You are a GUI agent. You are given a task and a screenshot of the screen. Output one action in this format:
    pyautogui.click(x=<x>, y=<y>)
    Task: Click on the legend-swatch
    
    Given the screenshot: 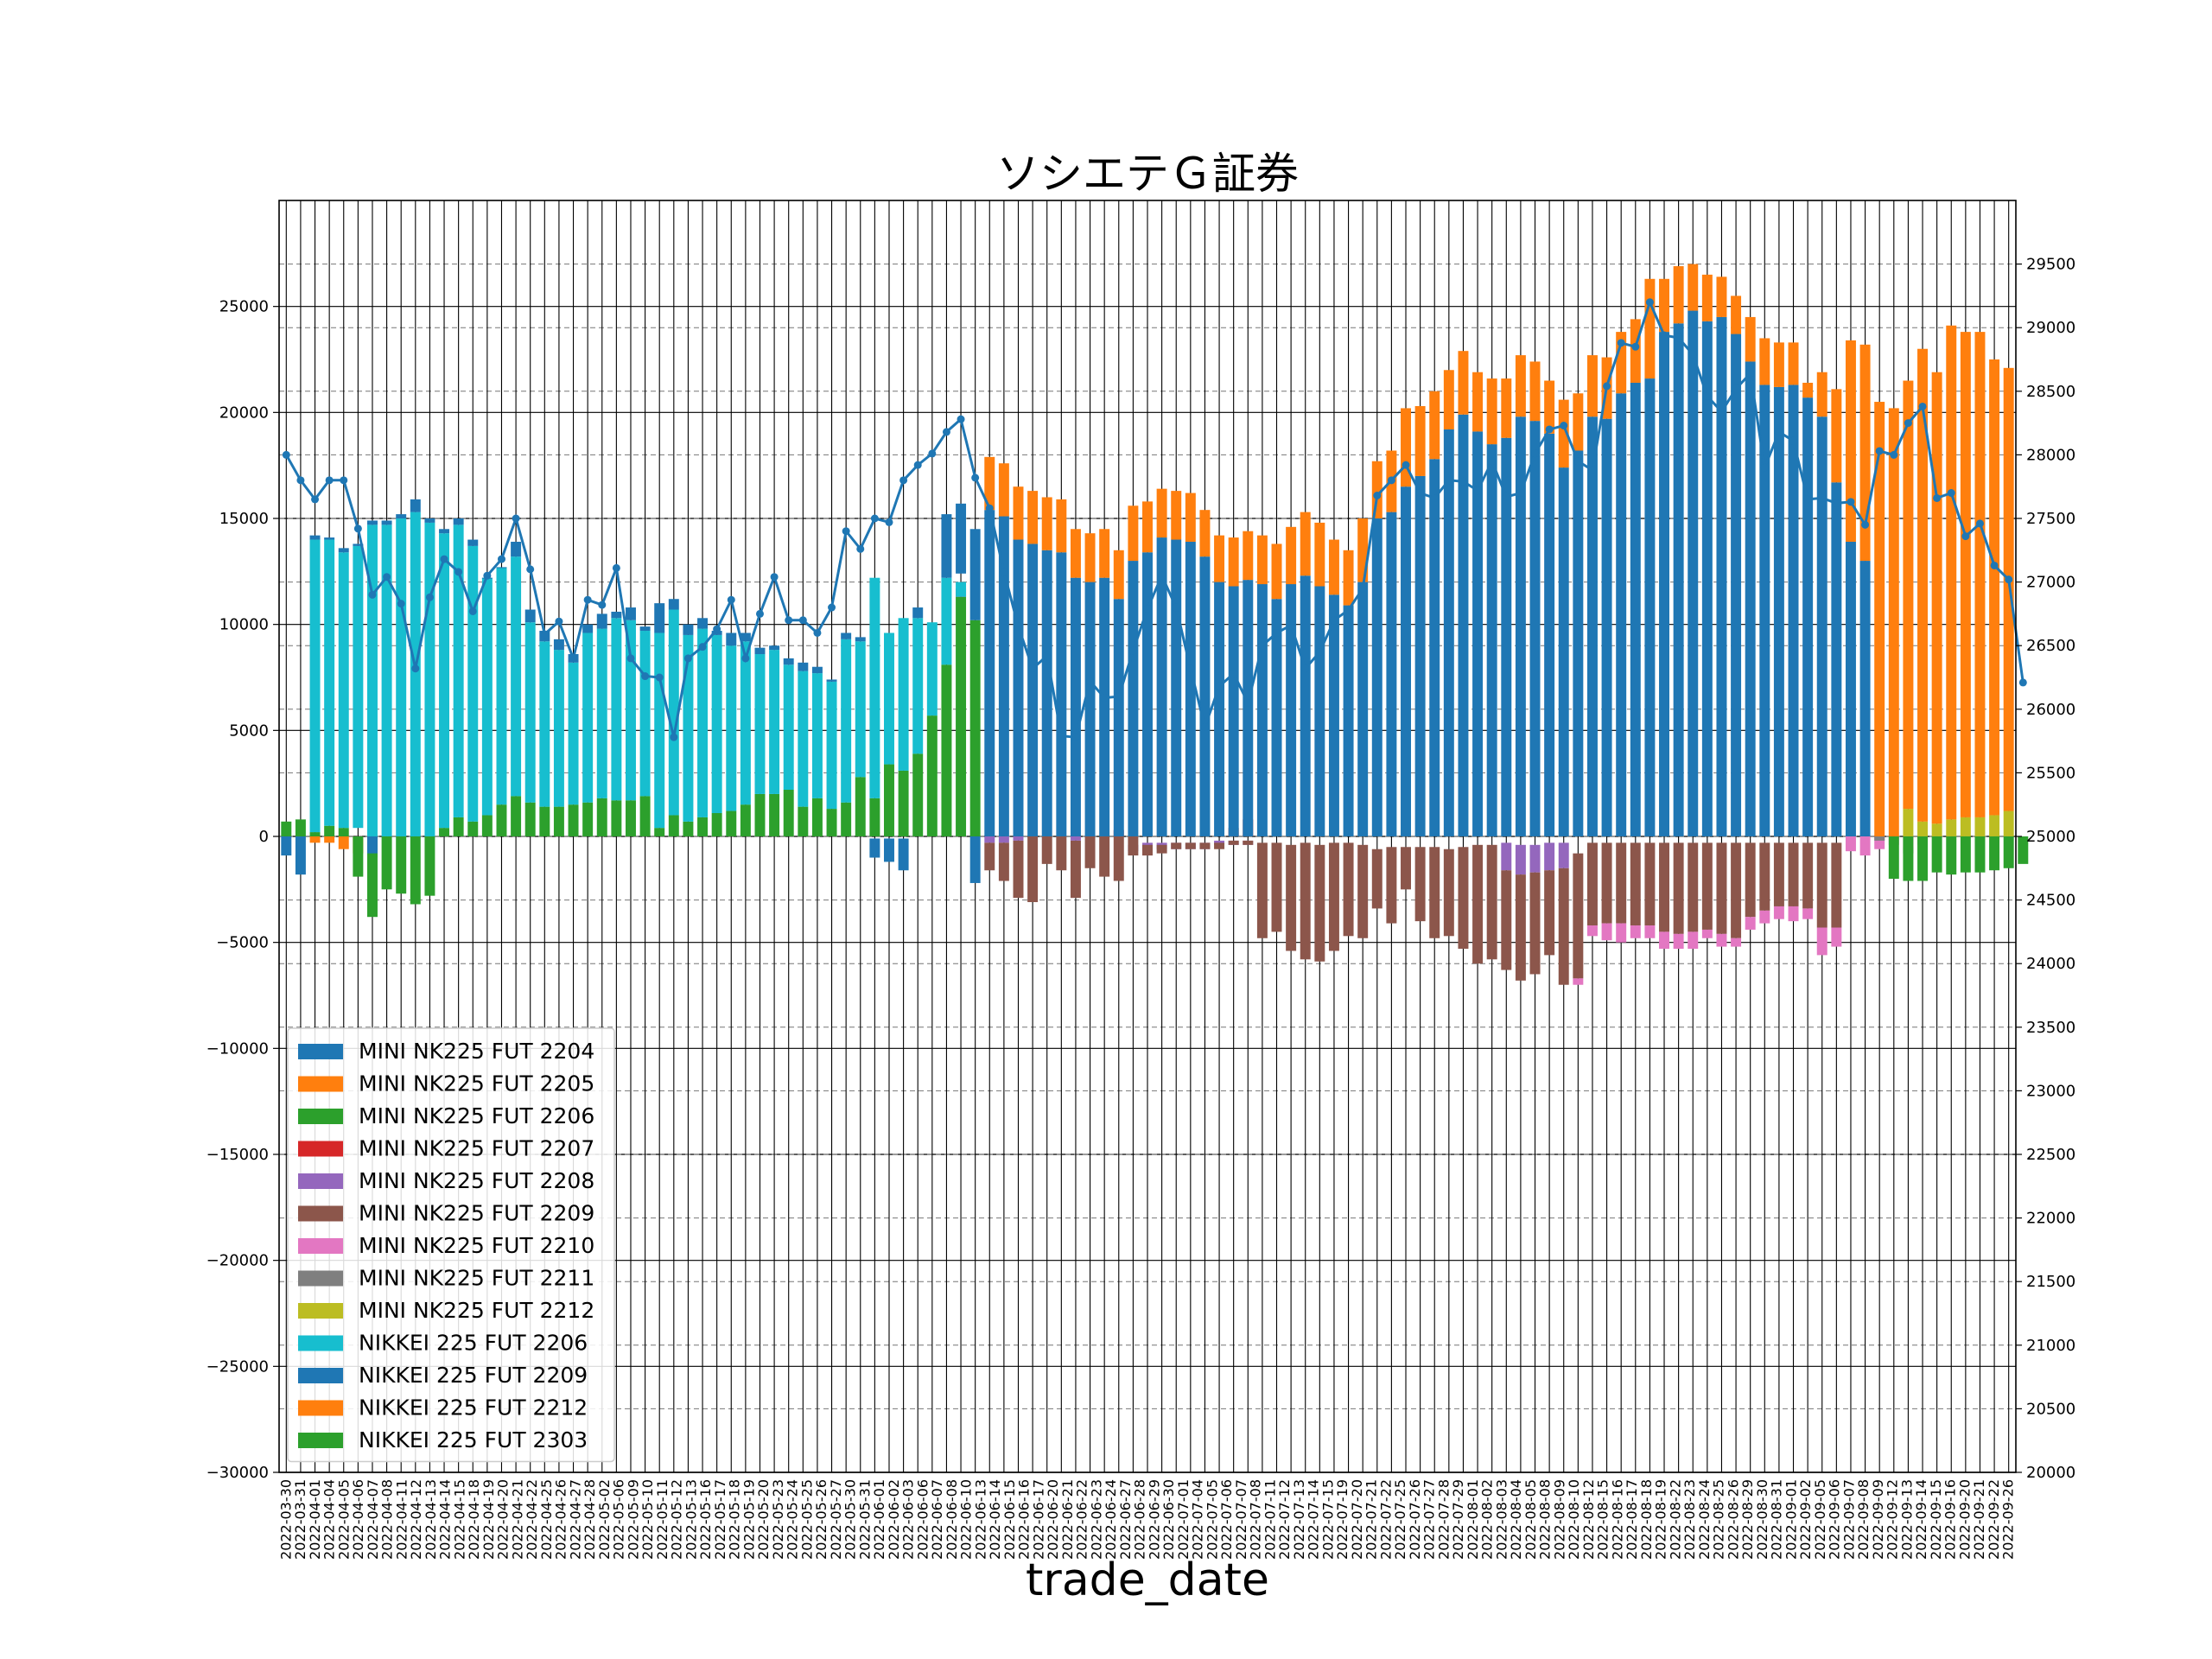 What is the action you would take?
    pyautogui.click(x=320, y=1149)
    